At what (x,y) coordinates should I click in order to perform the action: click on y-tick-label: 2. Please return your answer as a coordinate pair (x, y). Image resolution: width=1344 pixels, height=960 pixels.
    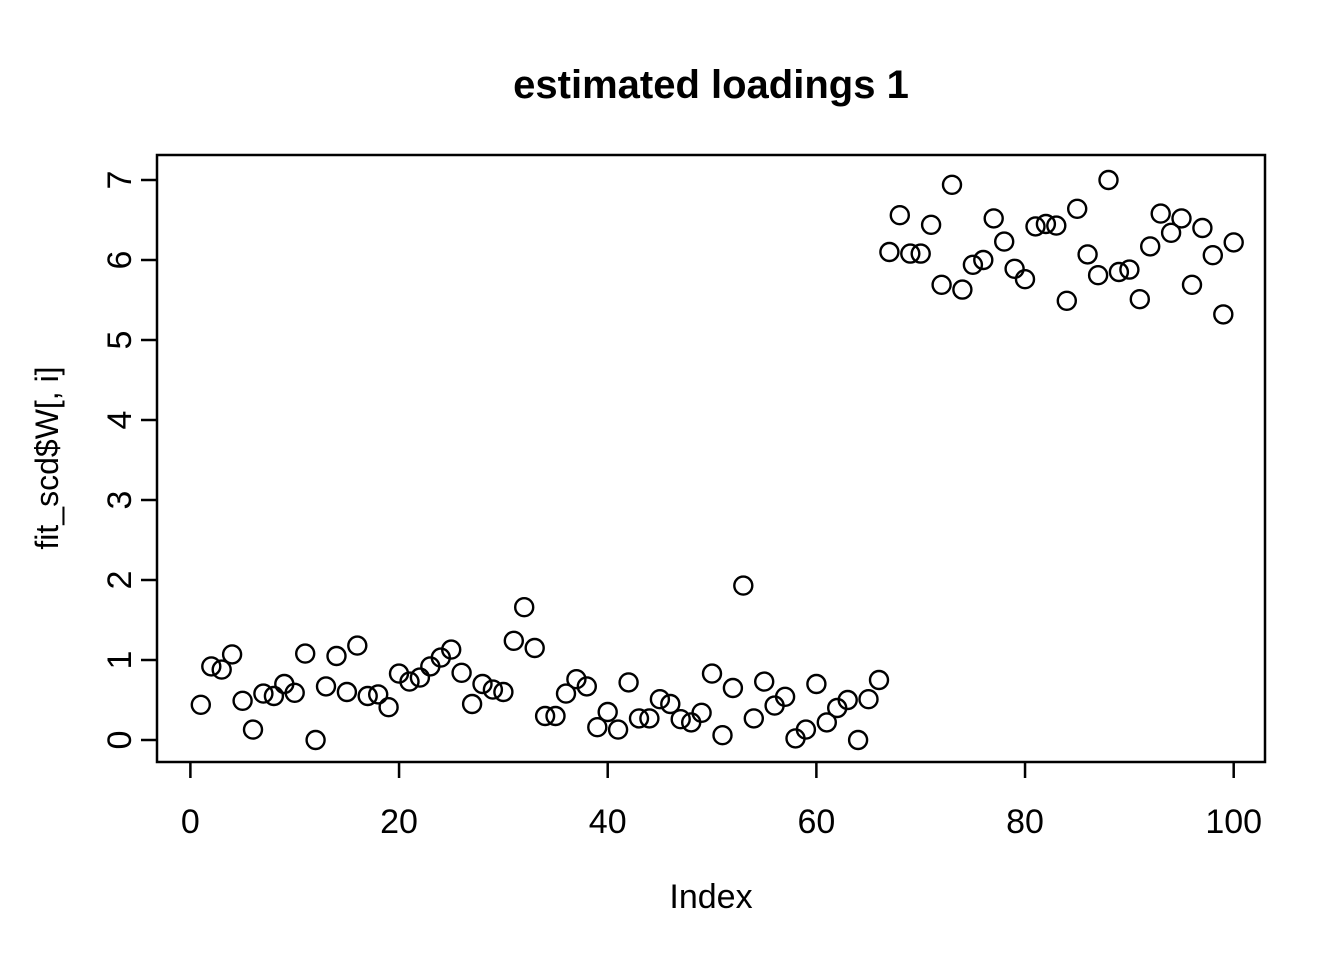
    Looking at the image, I should click on (120, 580).